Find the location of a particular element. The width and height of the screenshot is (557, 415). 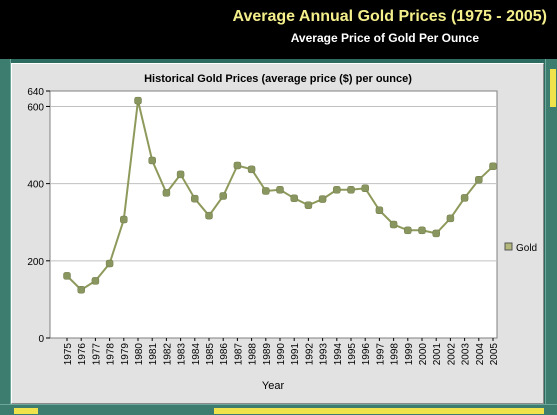

x-tick-label: 1990 is located at coordinates (281, 354).